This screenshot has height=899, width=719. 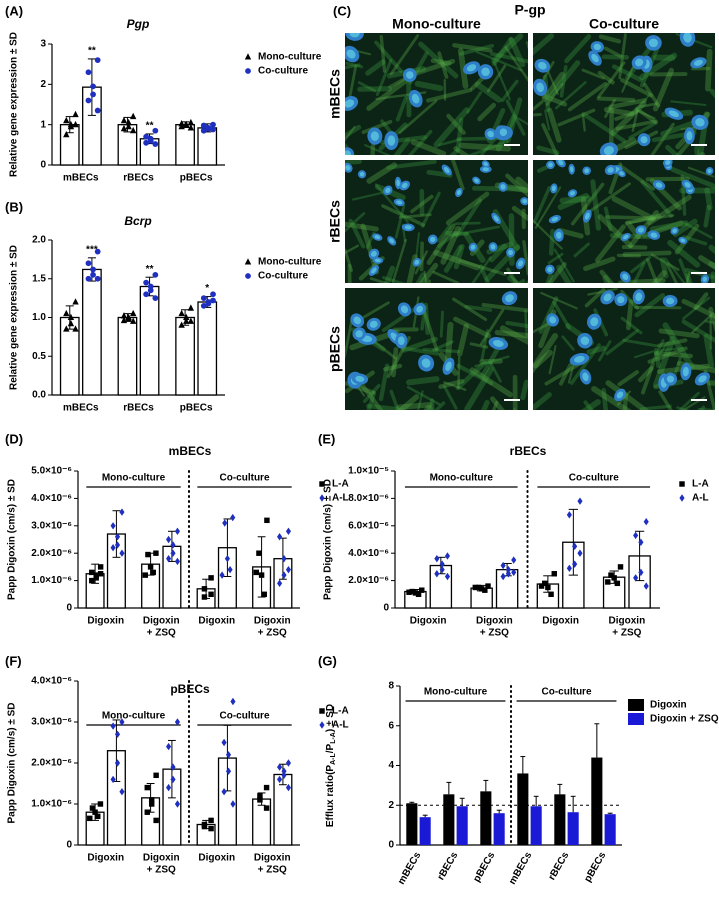 I want to click on chart-title: Bcrp, so click(x=137, y=221).